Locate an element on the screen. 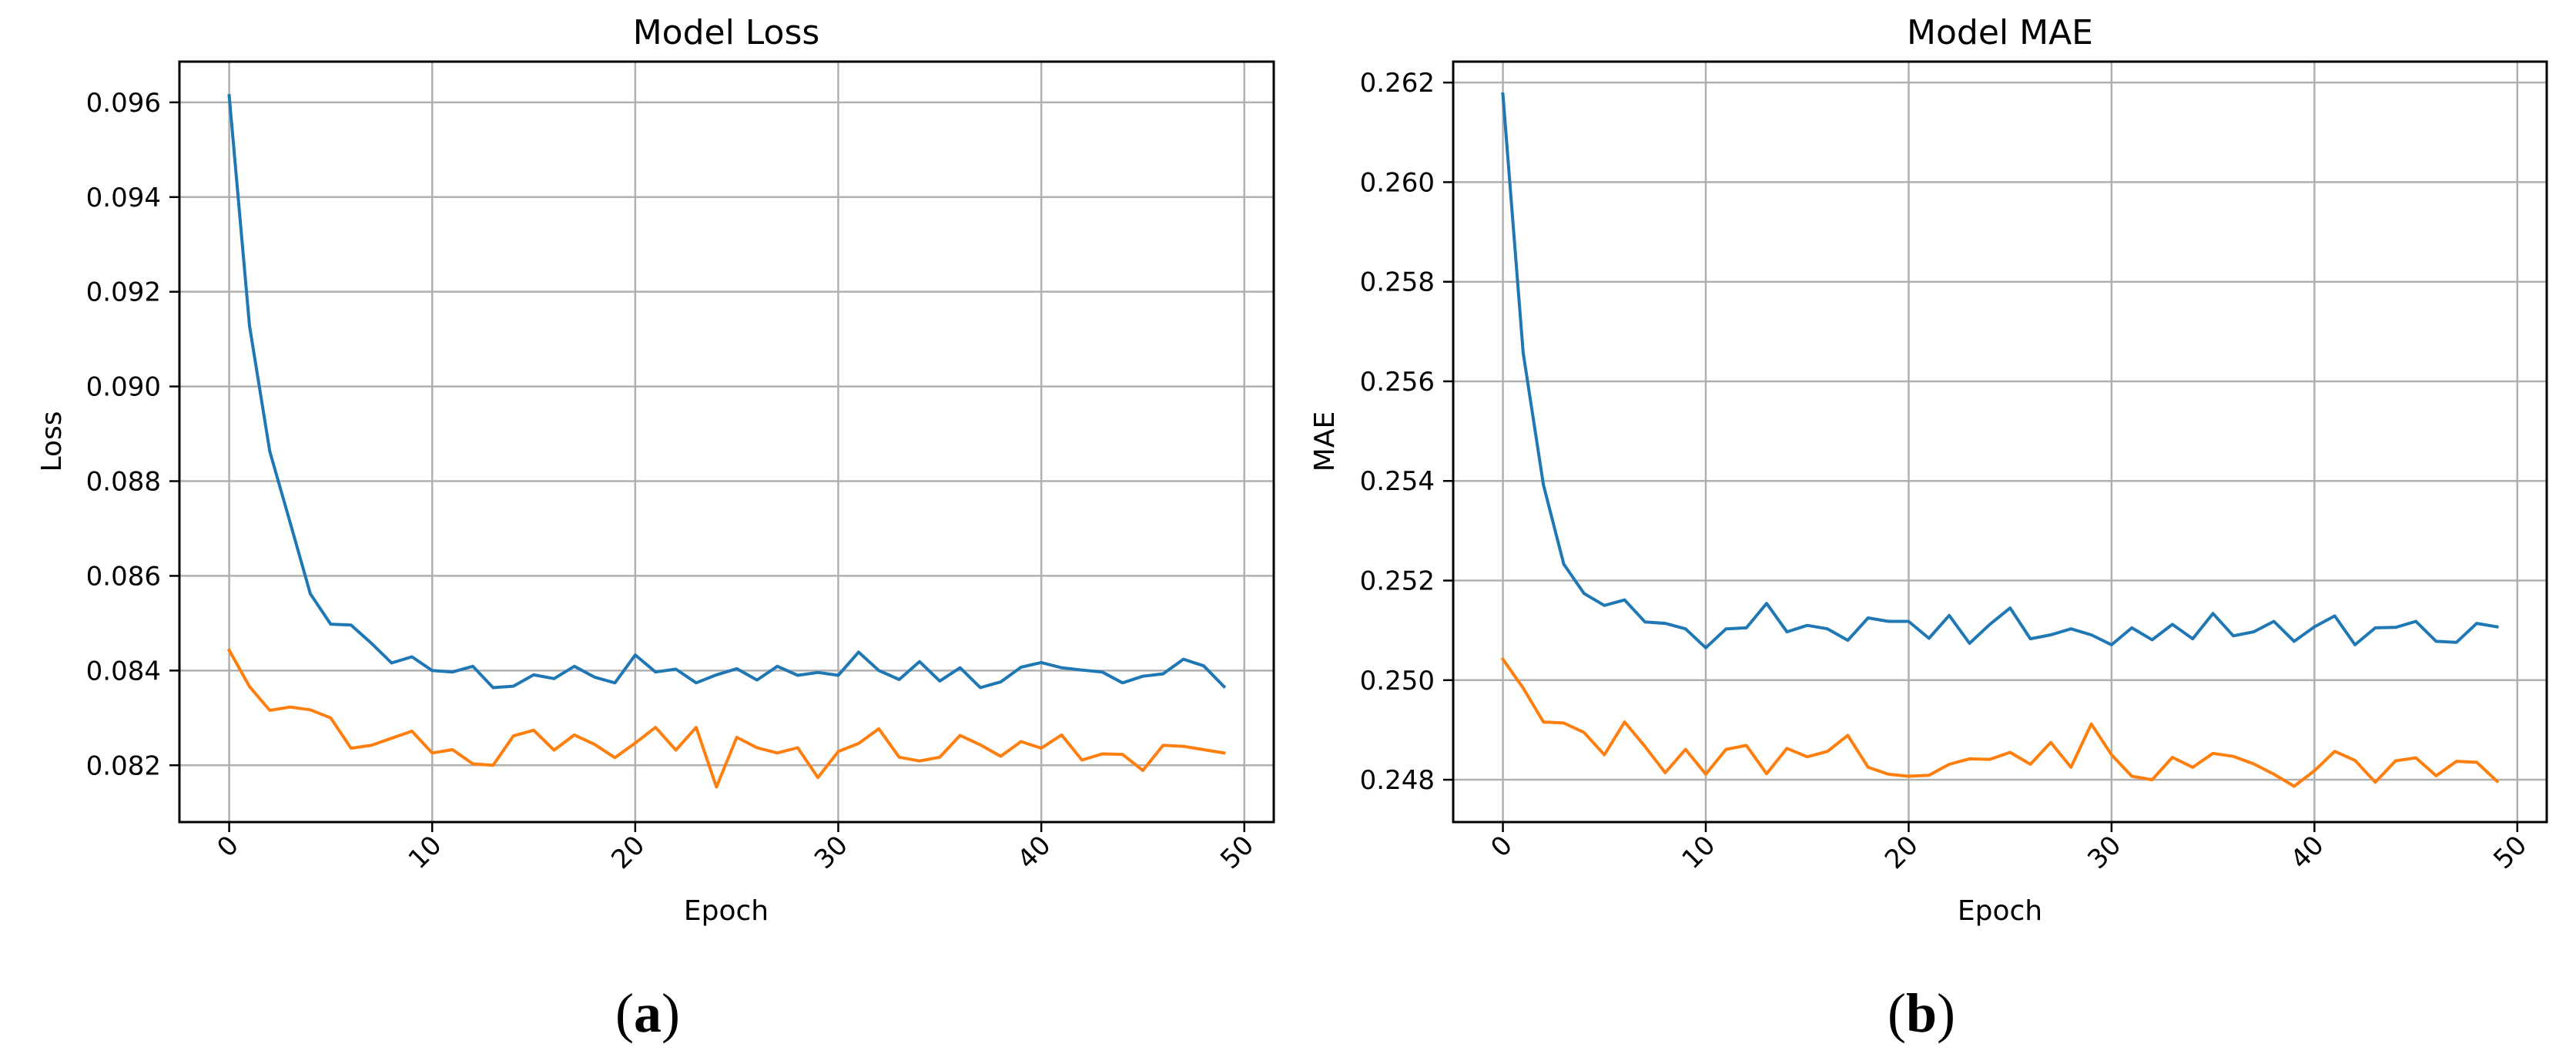 The image size is (2576, 1064). loss-y-tick-label: 0.090 is located at coordinates (124, 387).